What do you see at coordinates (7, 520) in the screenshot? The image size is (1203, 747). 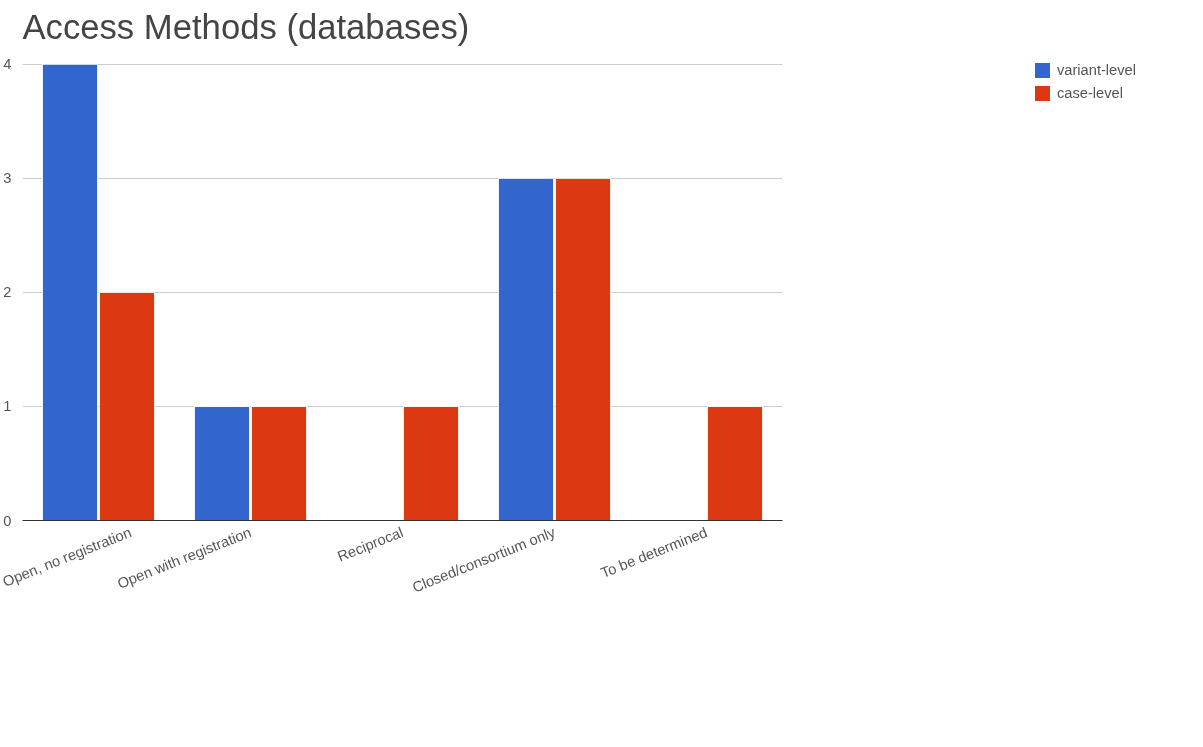 I see `y-tick-label: 0` at bounding box center [7, 520].